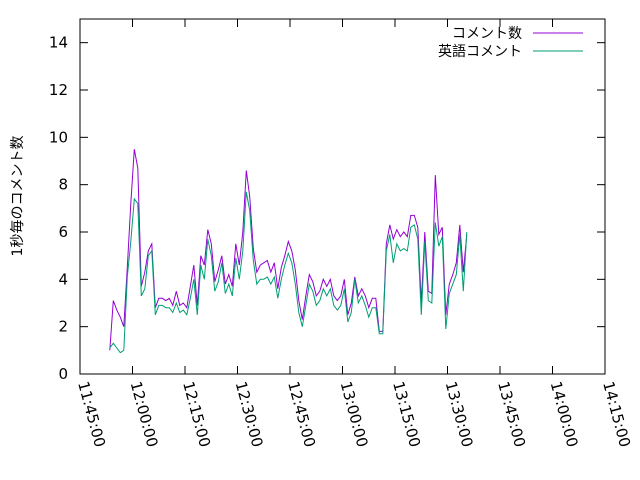  Describe the element at coordinates (91, 414) in the screenshot. I see `x-tick-label: 11:45:00` at that location.